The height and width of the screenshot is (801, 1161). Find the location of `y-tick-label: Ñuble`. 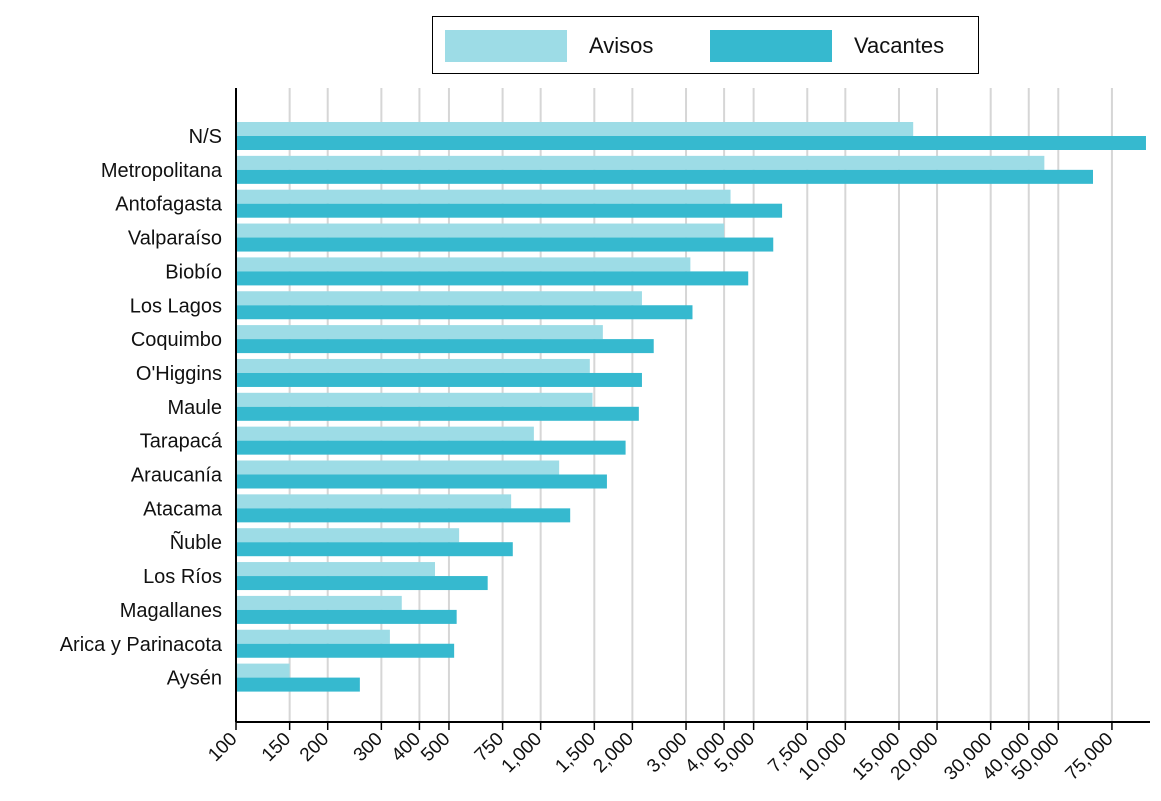

y-tick-label: Ñuble is located at coordinates (196, 542).